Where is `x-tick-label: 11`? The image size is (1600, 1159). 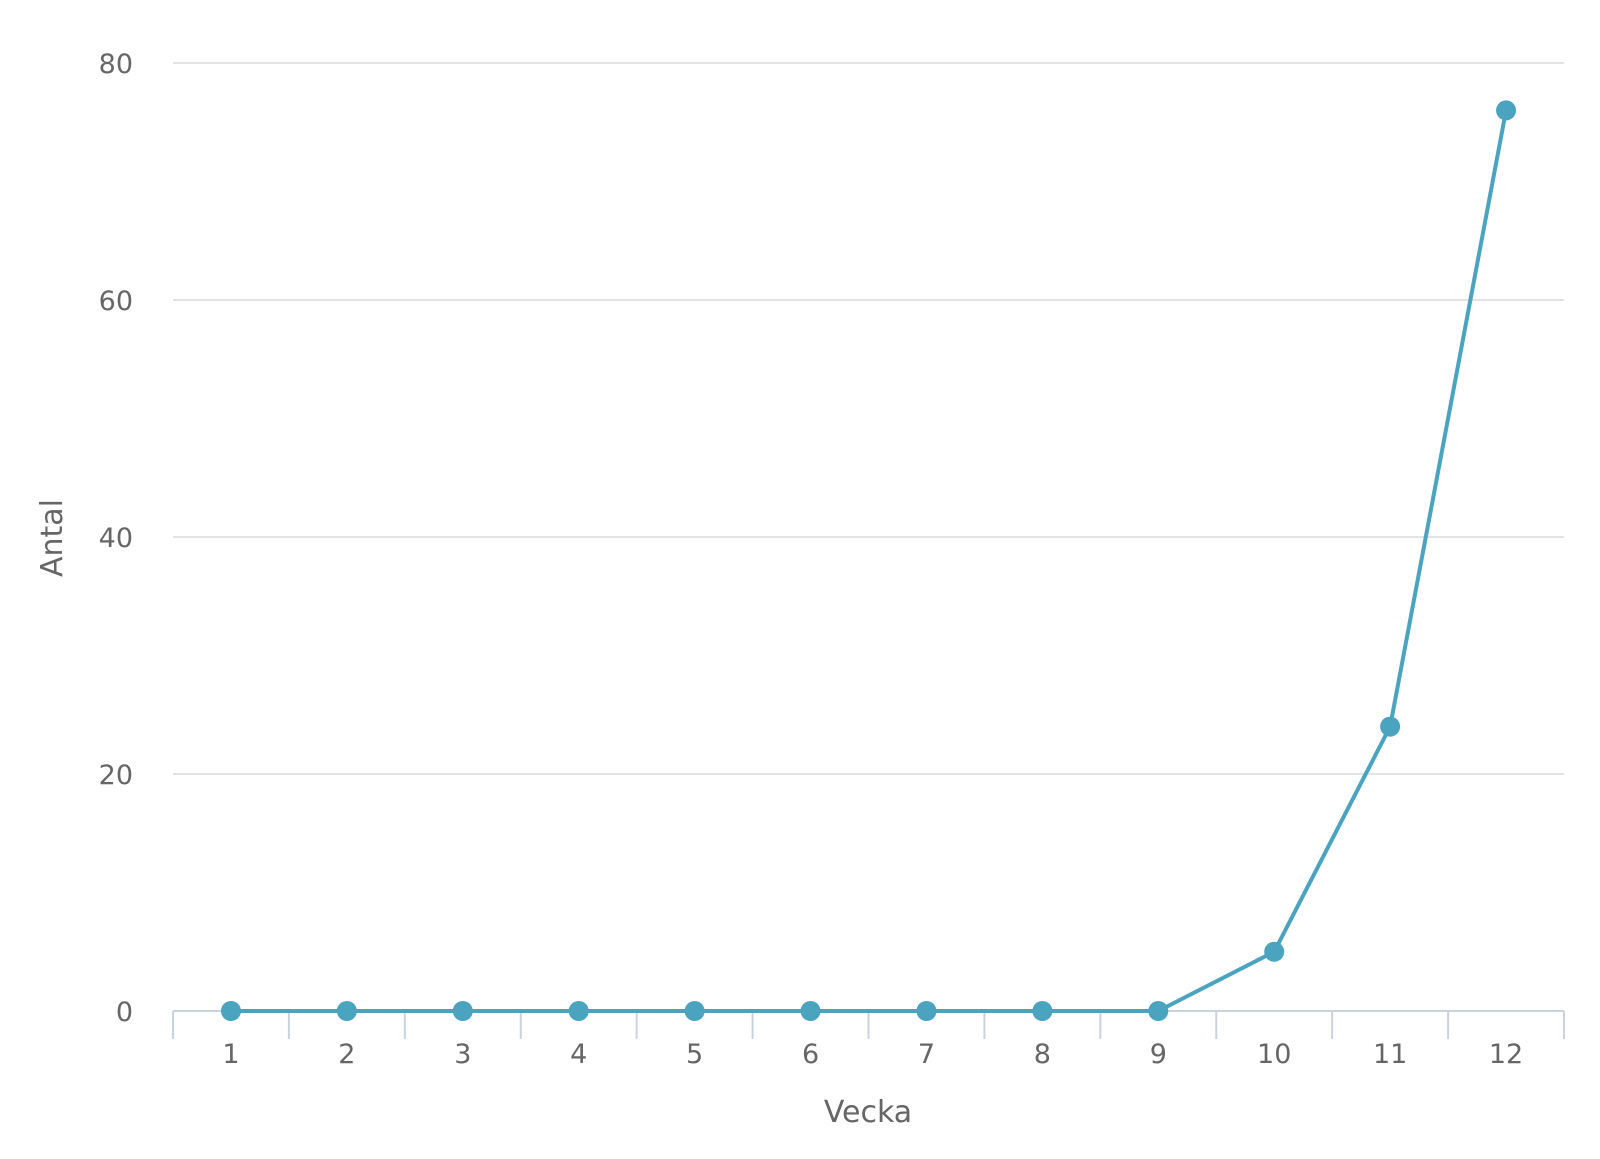
x-tick-label: 11 is located at coordinates (1390, 1054).